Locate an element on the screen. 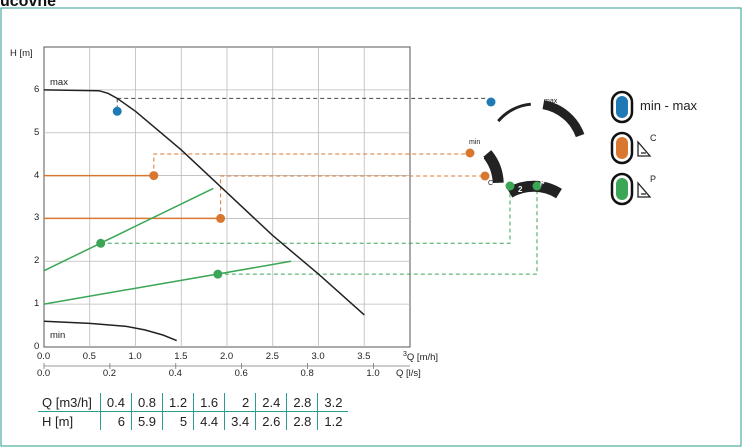 This screenshot has height=447, width=743. x-tick-label-ls: 1.0 is located at coordinates (372, 373).